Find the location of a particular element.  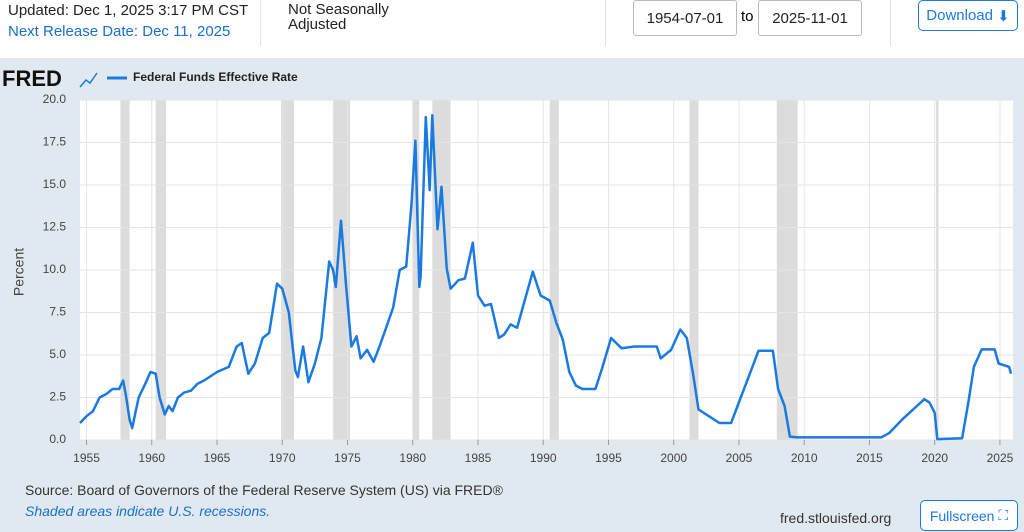

x-tick-label: 2000 is located at coordinates (673, 458).